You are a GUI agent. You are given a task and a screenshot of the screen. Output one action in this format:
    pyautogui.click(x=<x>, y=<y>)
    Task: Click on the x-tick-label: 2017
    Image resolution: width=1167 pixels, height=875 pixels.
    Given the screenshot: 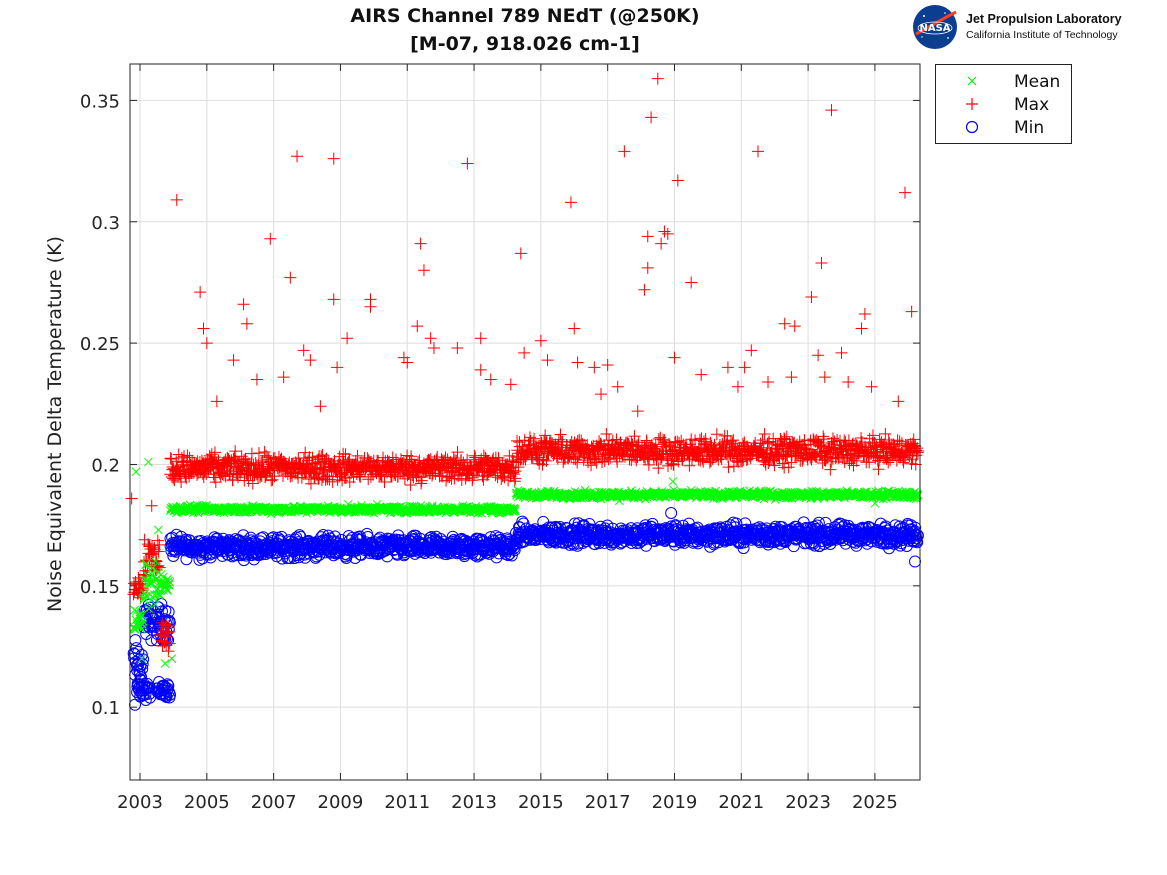 What is the action you would take?
    pyautogui.click(x=608, y=802)
    